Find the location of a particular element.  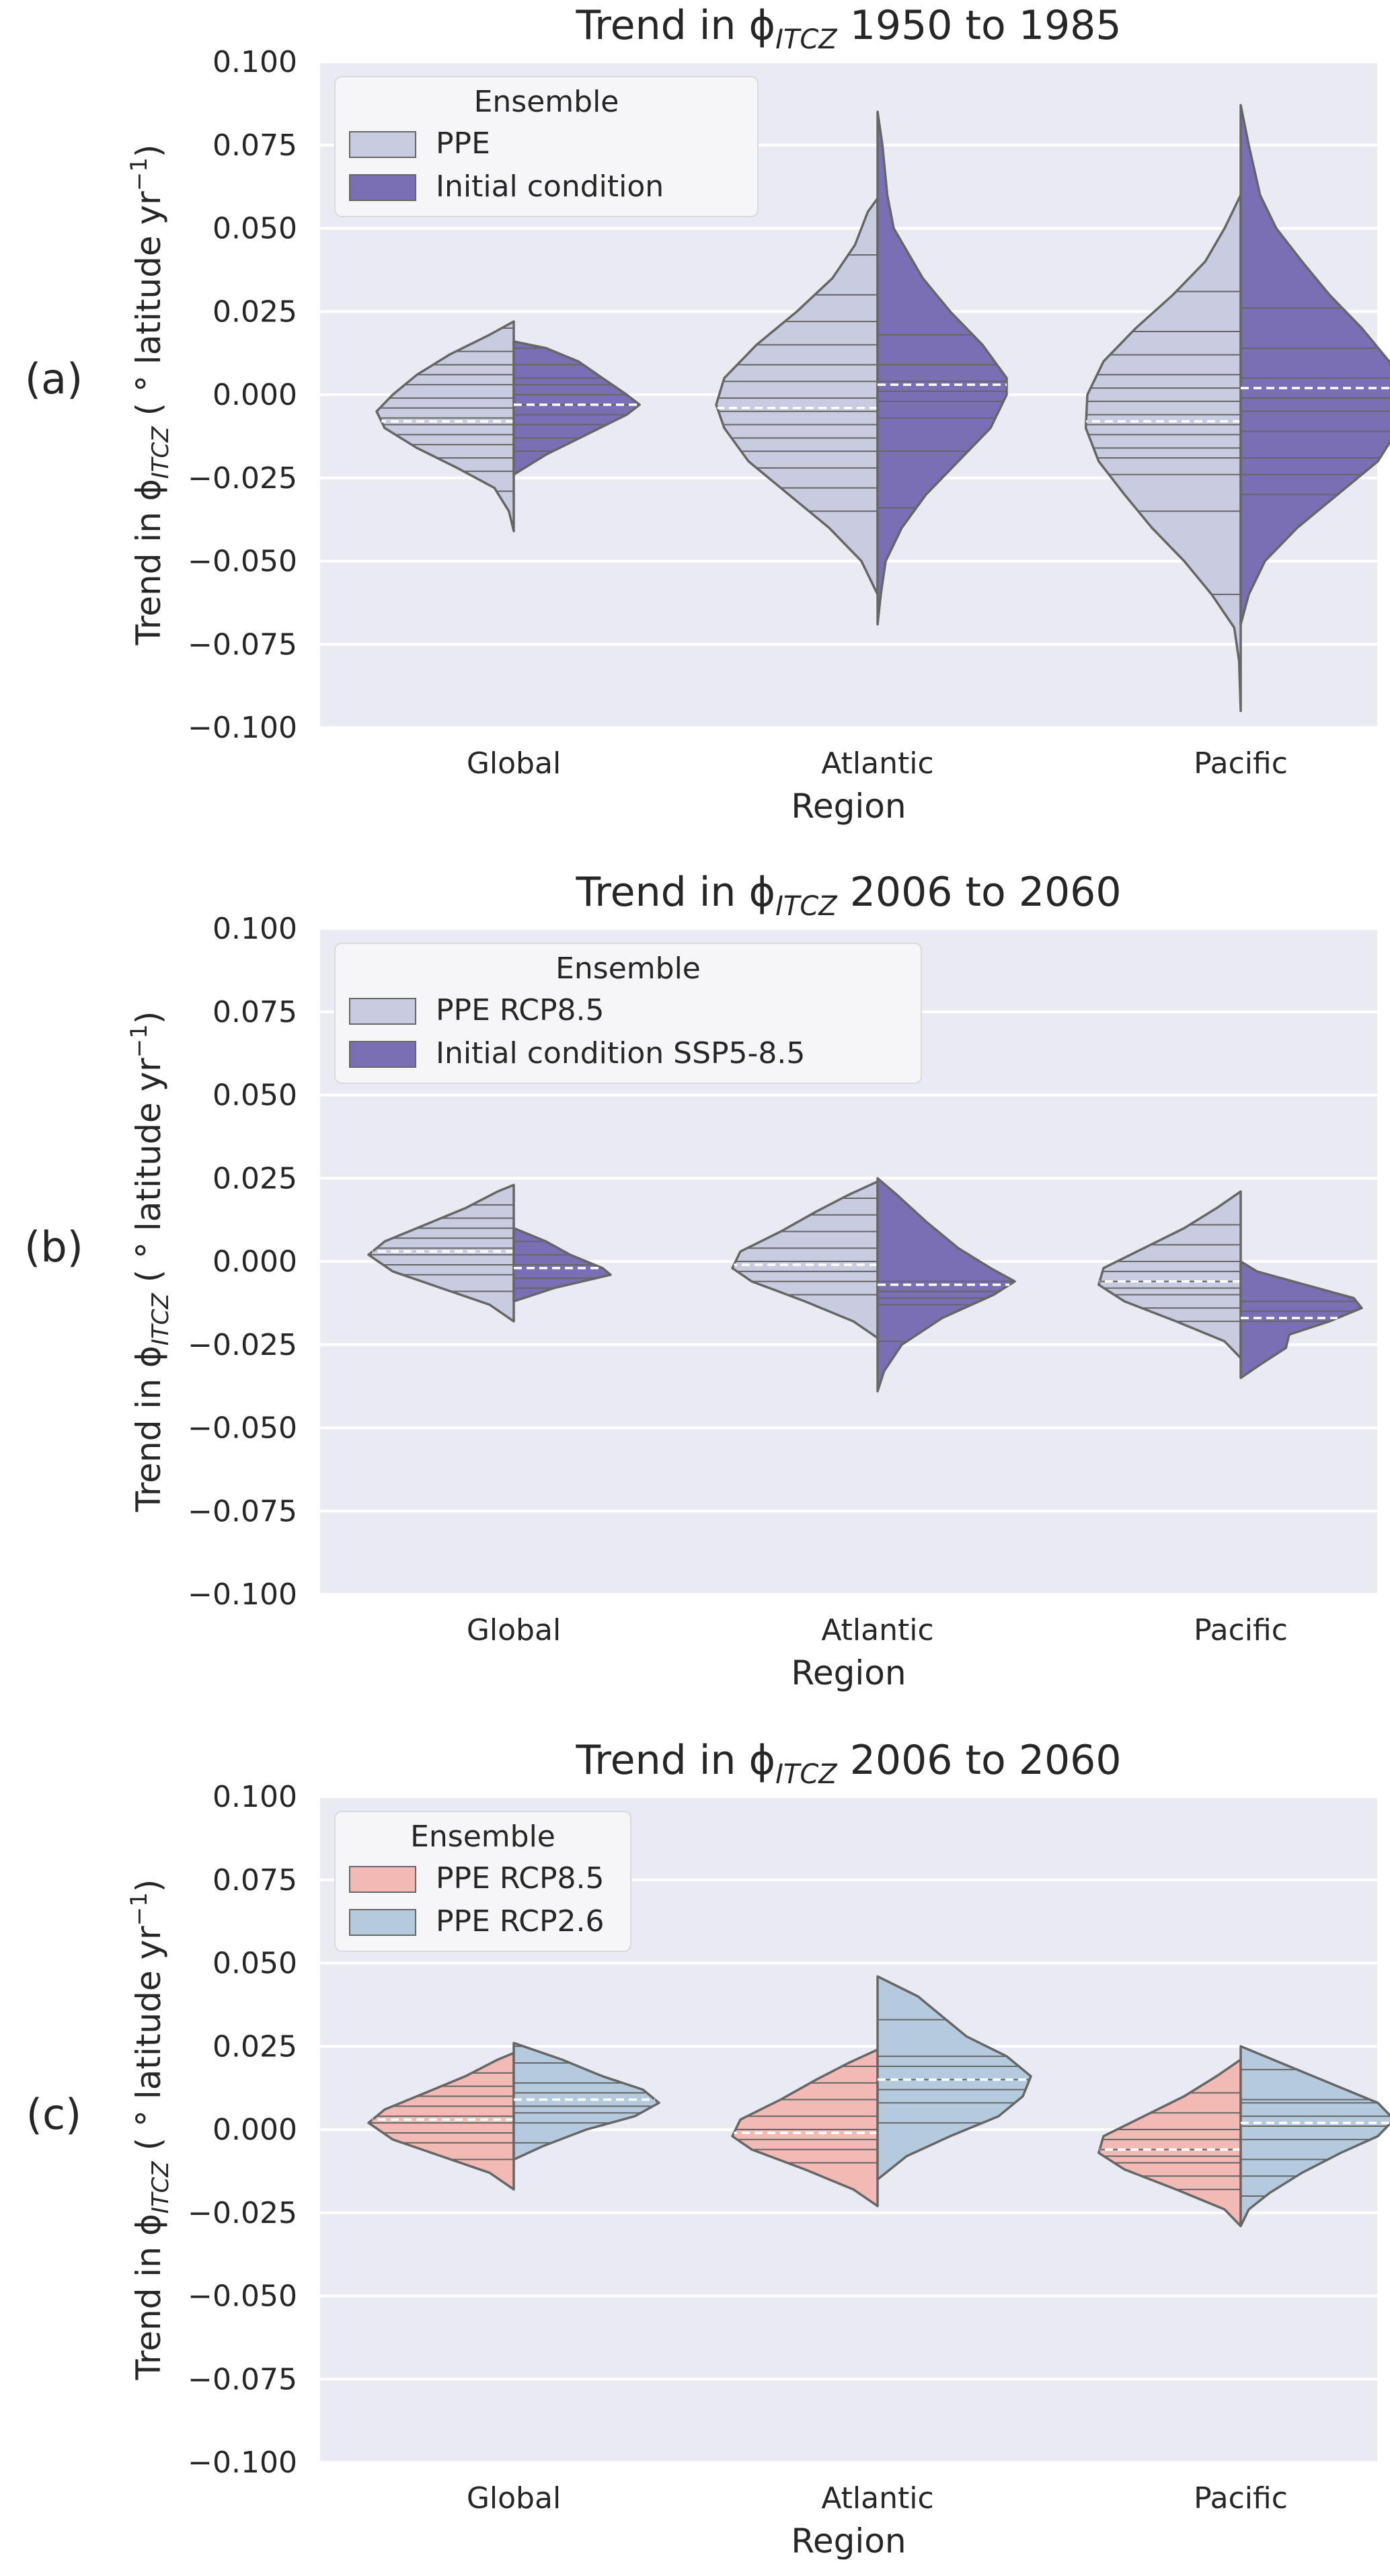

legend-label: PPE RCP2.6 is located at coordinates (520, 1922).